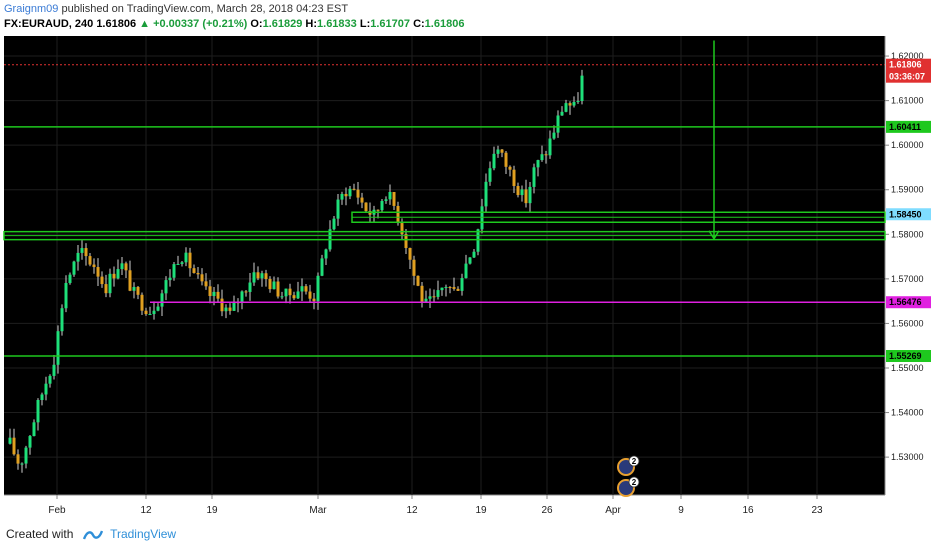 The image size is (932, 550). Describe the element at coordinates (907, 368) in the screenshot. I see `y-tick-label: 1.55000` at that location.